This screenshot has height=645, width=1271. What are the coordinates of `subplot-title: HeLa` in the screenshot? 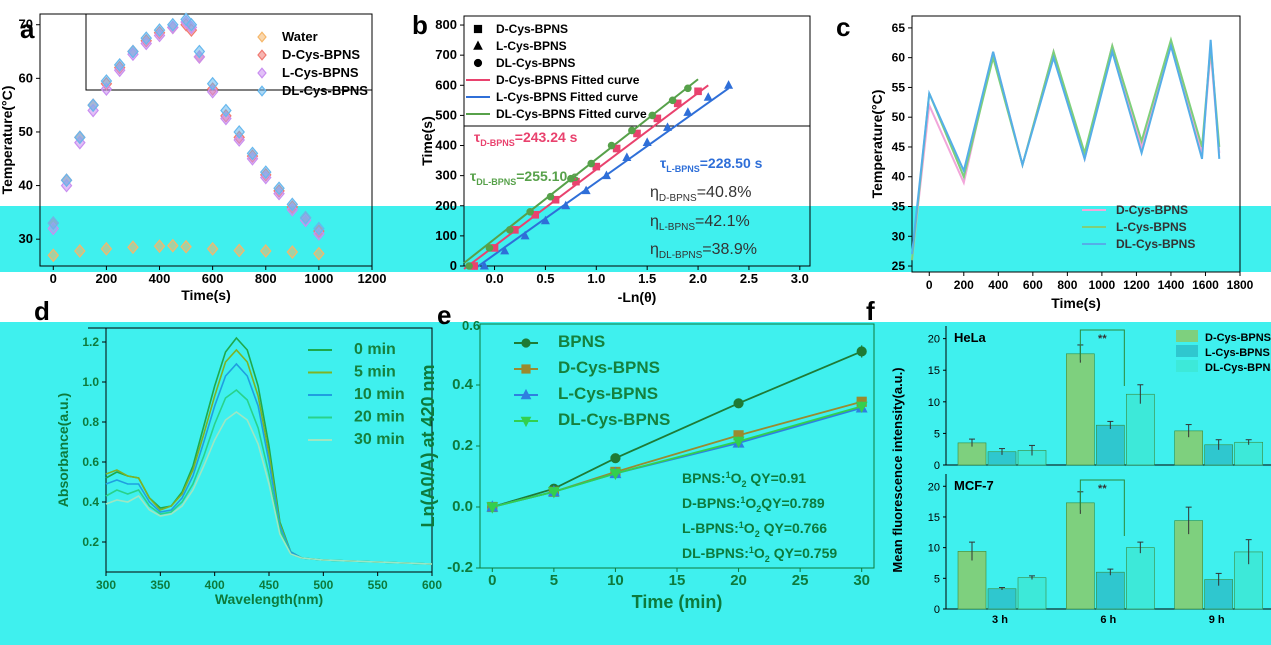 It's located at (970, 337).